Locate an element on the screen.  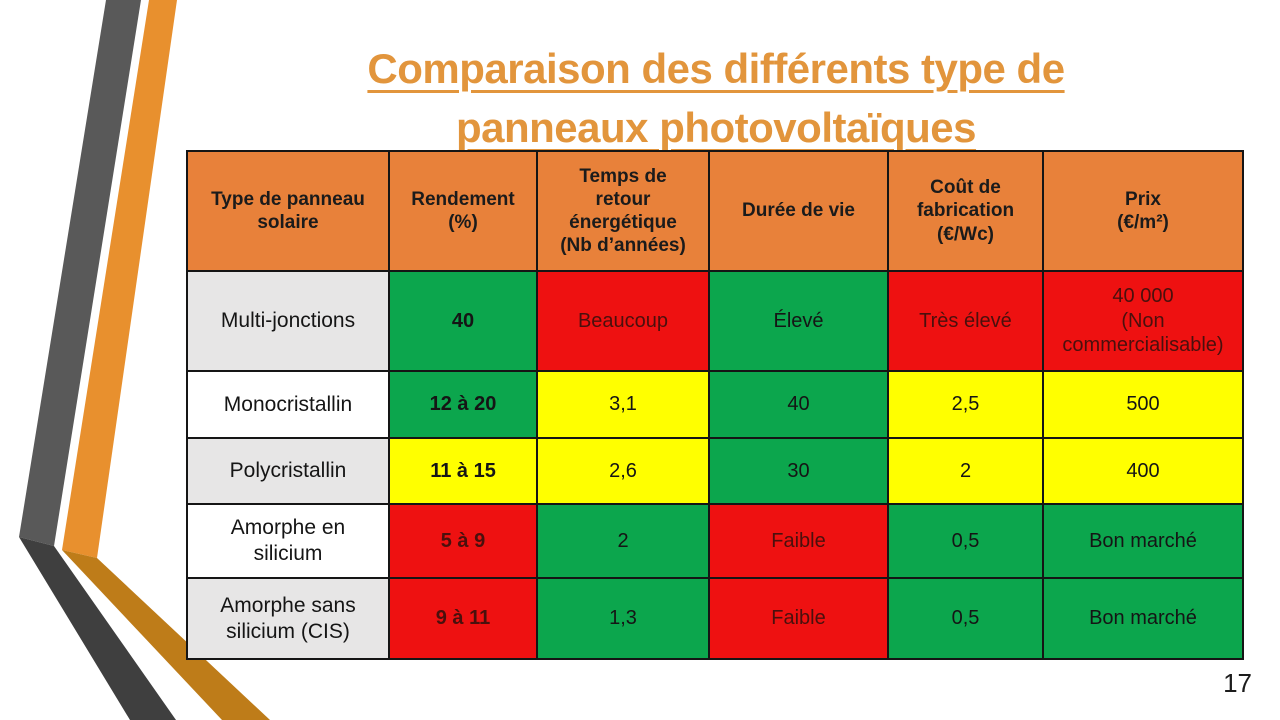
cell-r3-c4: Bon marché is located at coordinates (1143, 541).